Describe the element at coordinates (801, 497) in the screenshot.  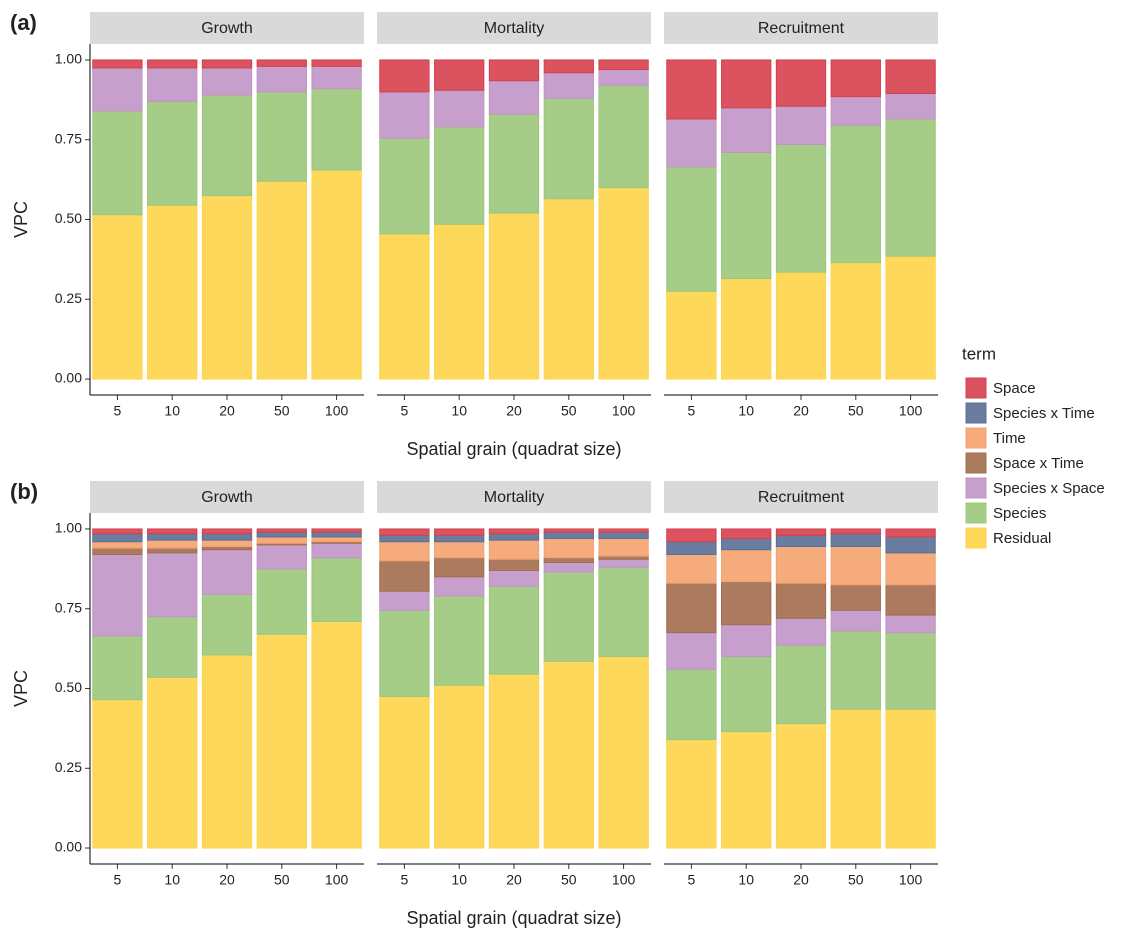
I see `facet-title: Recruitment` at that location.